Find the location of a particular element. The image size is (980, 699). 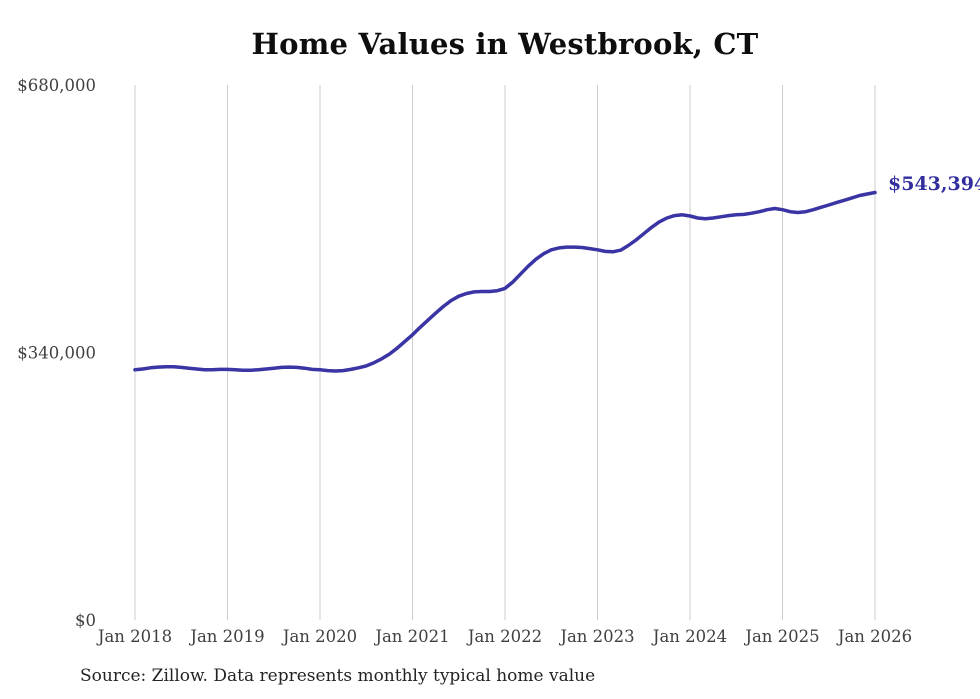

x-axis-tick-label: Jan 2021 is located at coordinates (411, 636).